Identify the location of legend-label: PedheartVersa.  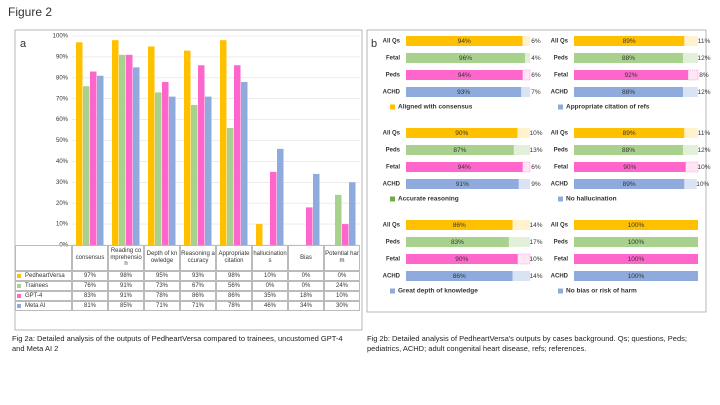
(43, 276).